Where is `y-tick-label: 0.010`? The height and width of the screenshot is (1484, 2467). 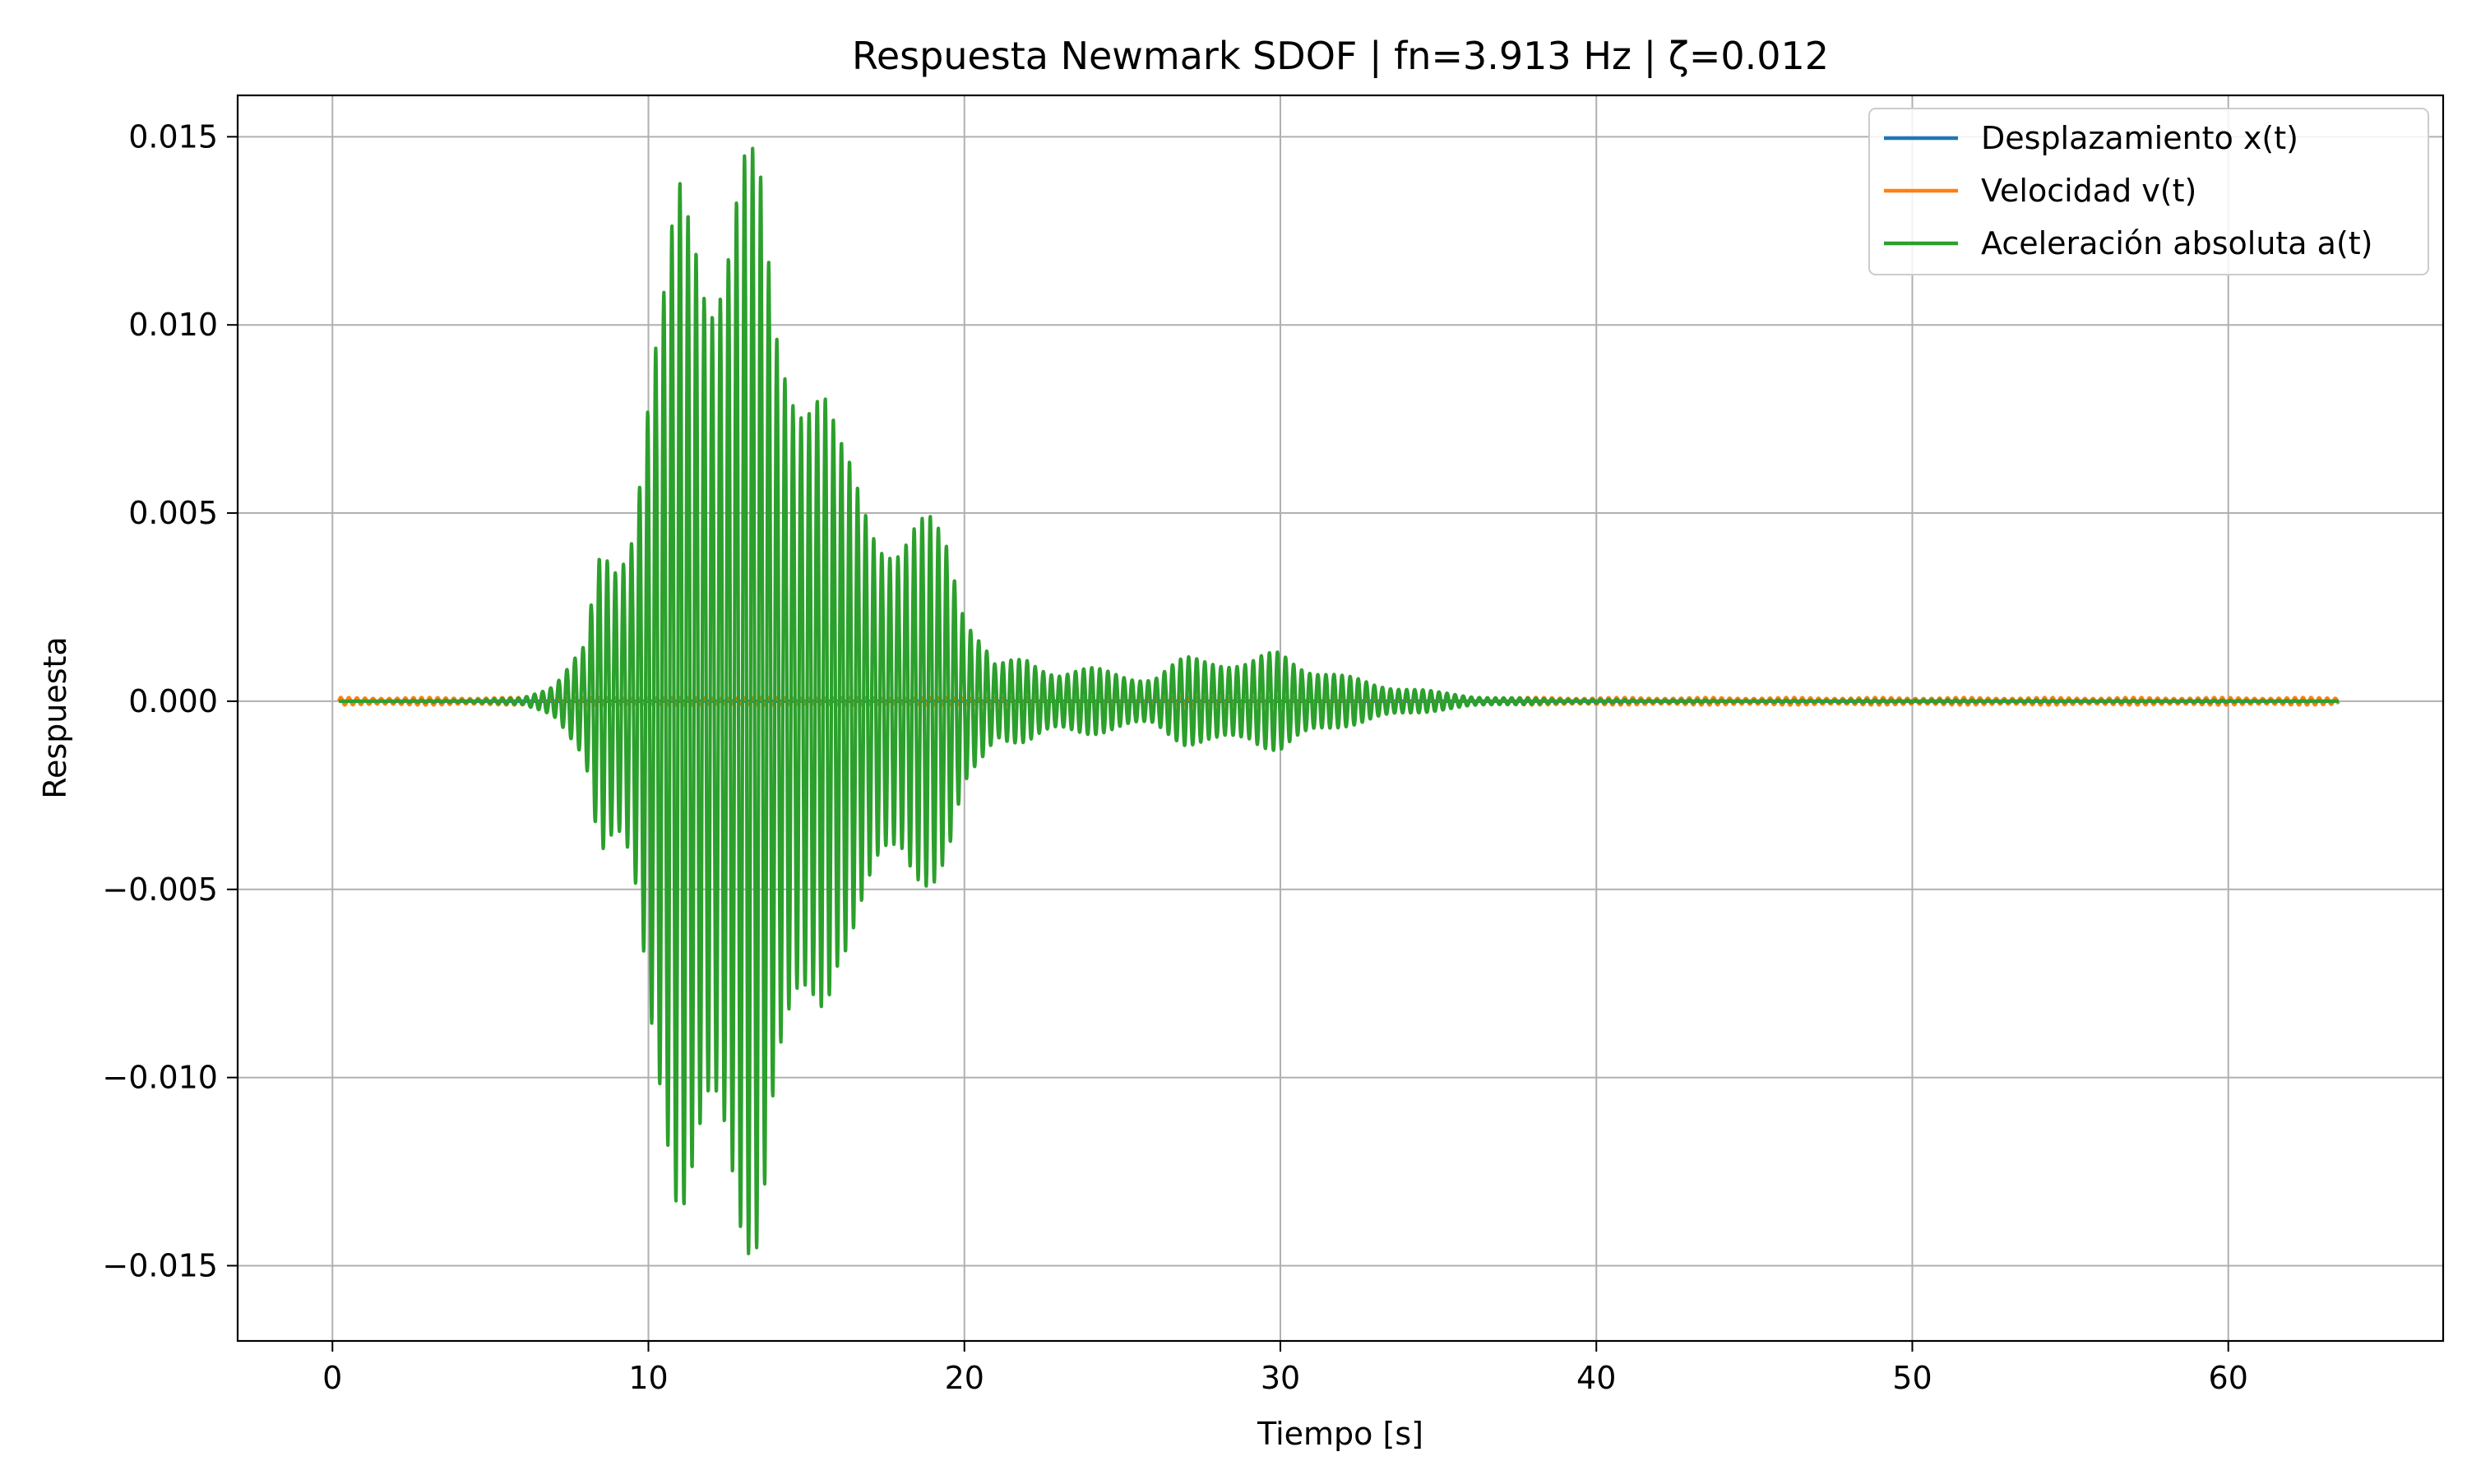 y-tick-label: 0.010 is located at coordinates (173, 325).